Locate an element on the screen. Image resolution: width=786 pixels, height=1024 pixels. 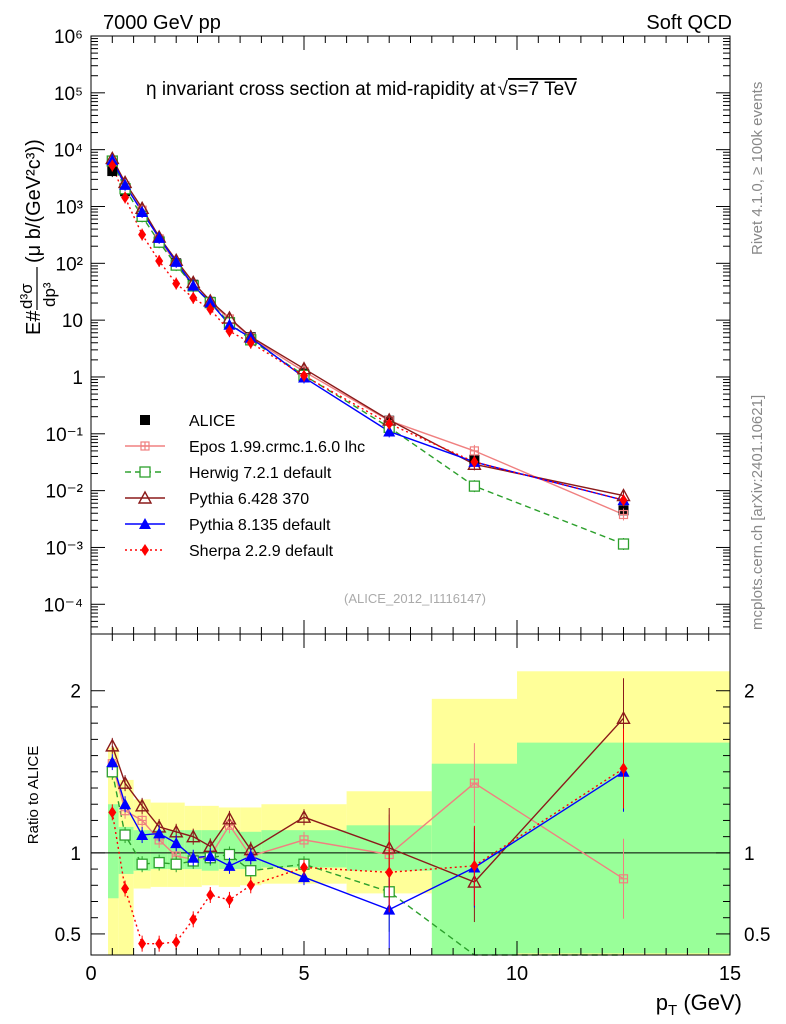
legend-marker-epos-1-99-crmc-1-6-0-lhc is located at coordinates (145, 446).